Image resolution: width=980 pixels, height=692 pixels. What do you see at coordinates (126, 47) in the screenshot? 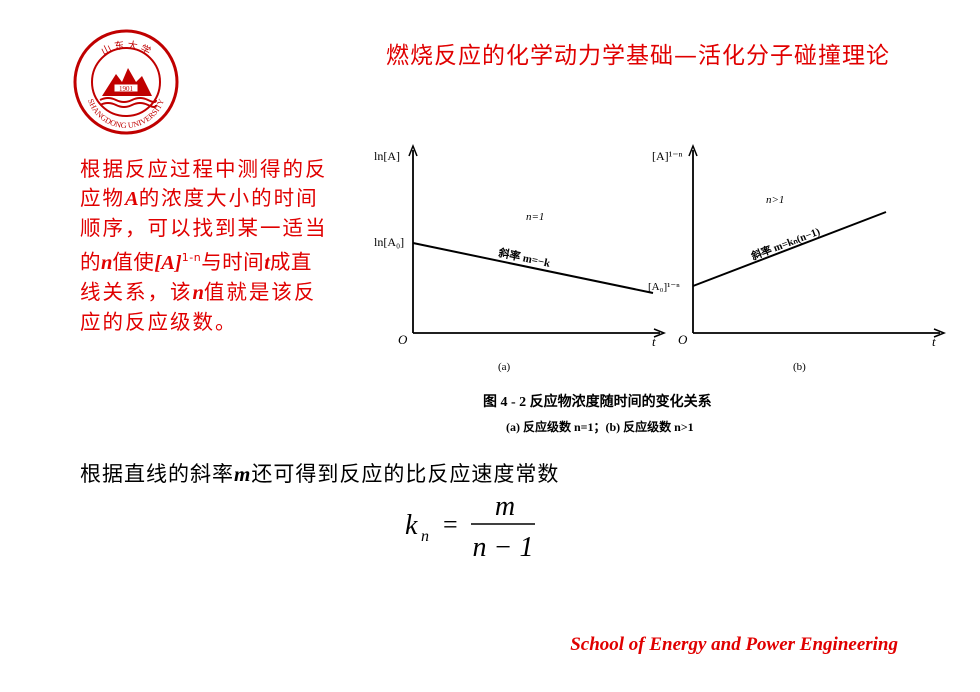
I see `logo-seal-chars: 山 东 大 学` at bounding box center [126, 47].